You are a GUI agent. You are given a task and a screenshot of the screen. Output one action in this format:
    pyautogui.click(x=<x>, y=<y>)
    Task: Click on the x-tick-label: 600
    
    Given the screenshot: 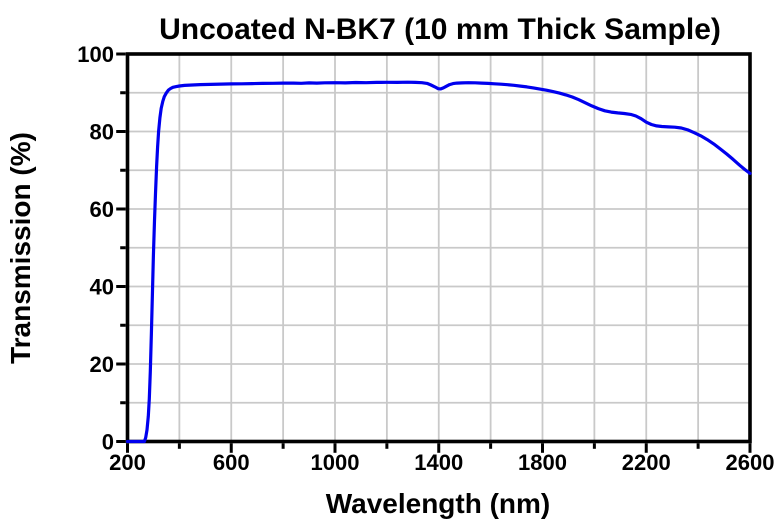 What is the action you would take?
    pyautogui.click(x=231, y=462)
    